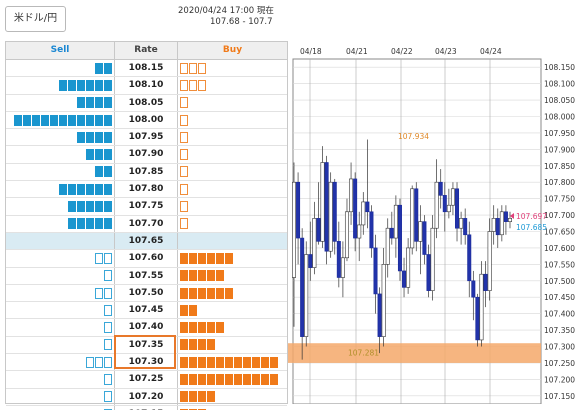 The image size is (586, 410). What do you see at coordinates (146, 362) in the screenshot?
I see `rate-value: 107.30` at bounding box center [146, 362].